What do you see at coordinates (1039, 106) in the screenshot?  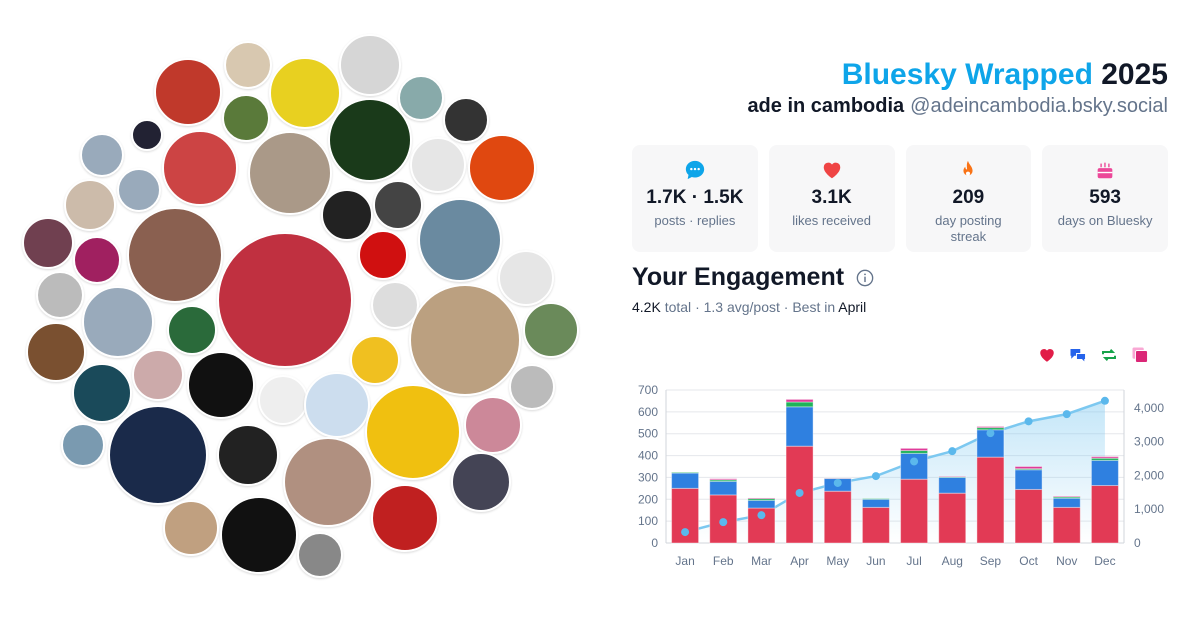 I see `user-handle: @adeincambodia.bsky.social` at bounding box center [1039, 106].